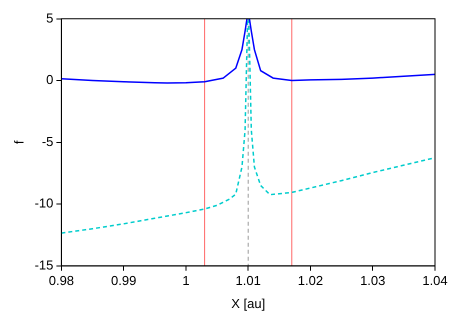  Describe the element at coordinates (311, 280) in the screenshot. I see `x-tick-label: 1.02` at that location.